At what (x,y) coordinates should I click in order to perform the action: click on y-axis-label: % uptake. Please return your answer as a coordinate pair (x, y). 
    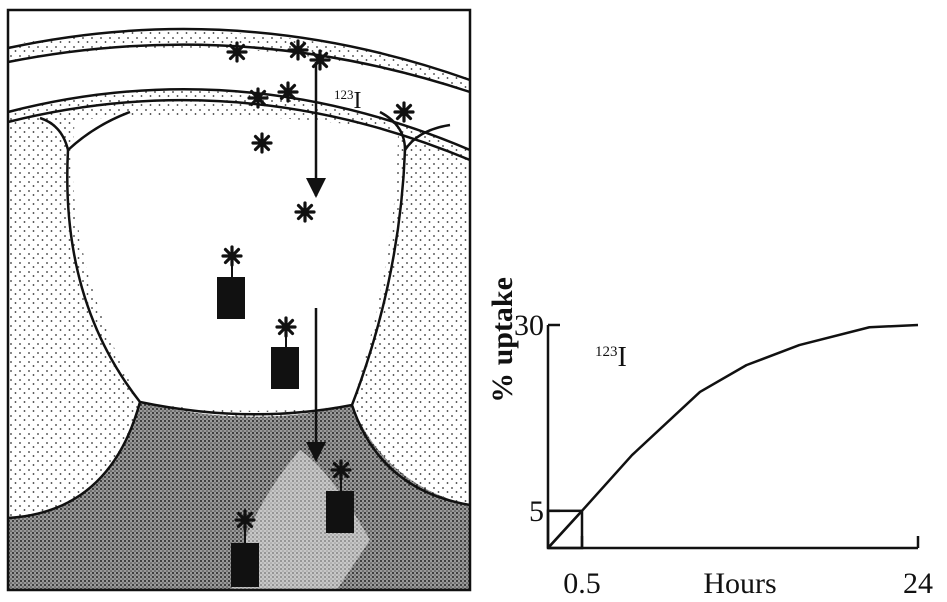
    Looking at the image, I should click on (502, 340).